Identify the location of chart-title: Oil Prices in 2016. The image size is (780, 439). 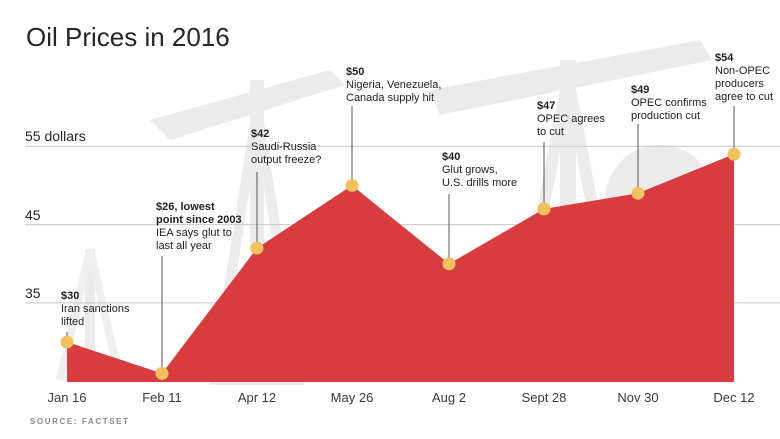
(128, 37).